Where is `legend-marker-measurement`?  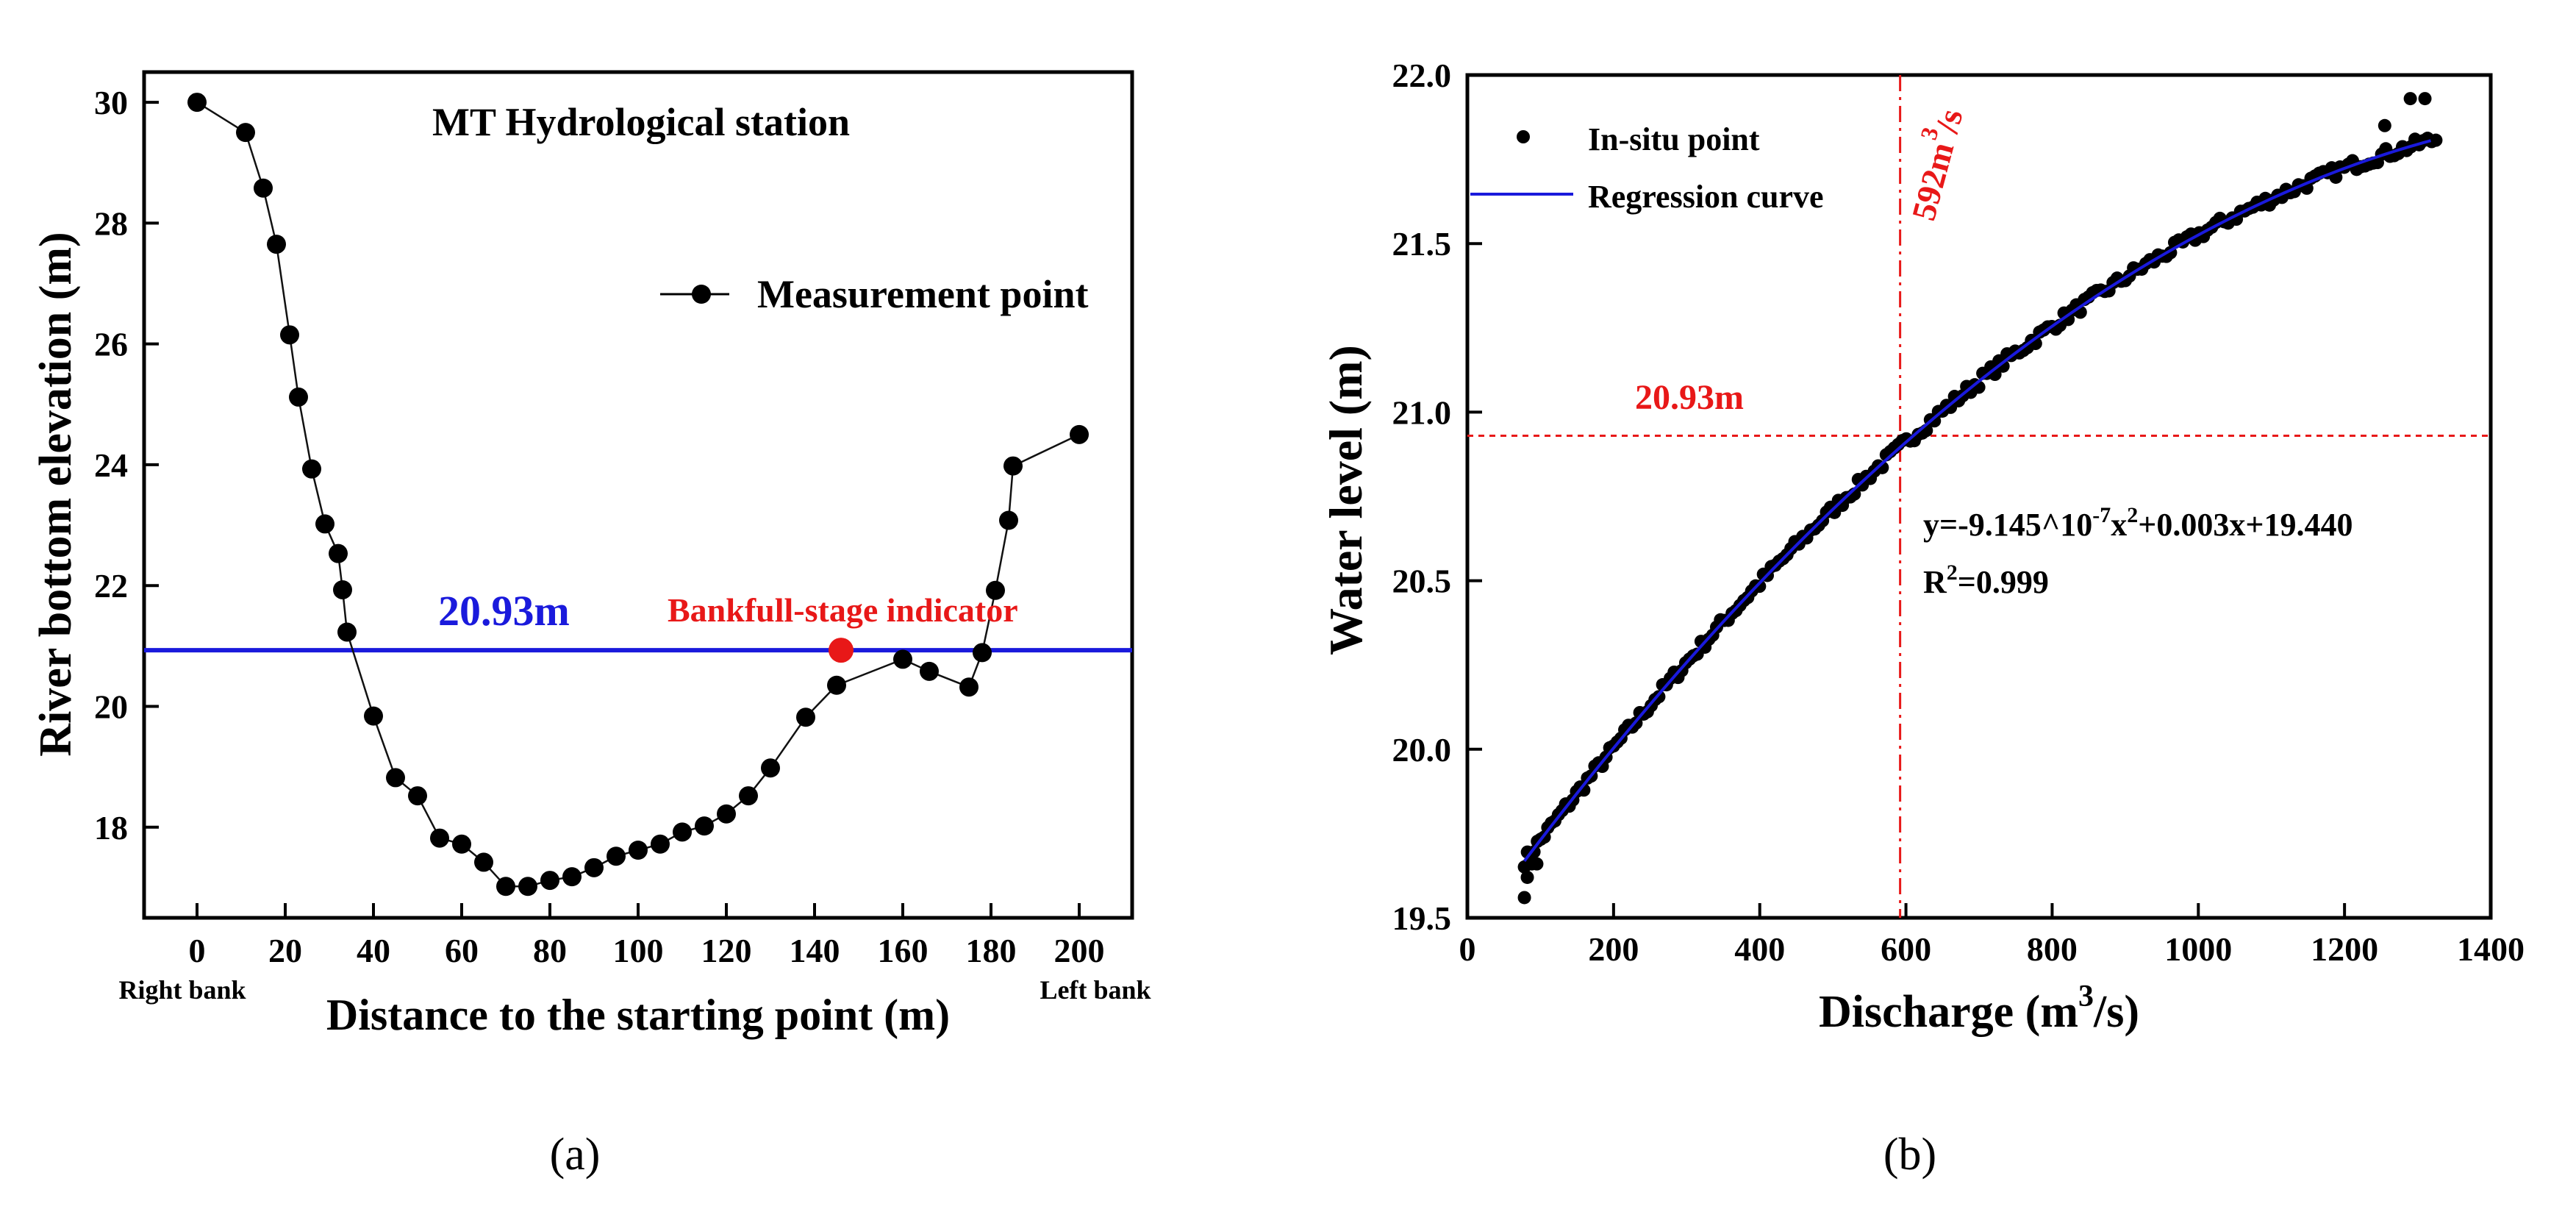
legend-marker-measurement is located at coordinates (702, 294).